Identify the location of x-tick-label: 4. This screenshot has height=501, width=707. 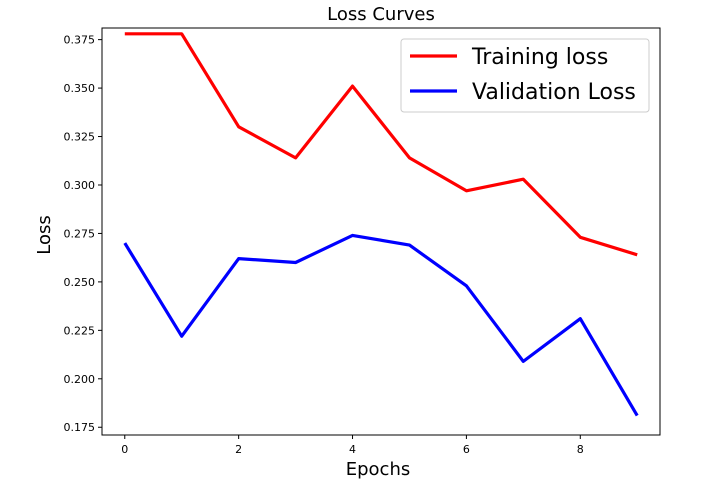
(352, 449).